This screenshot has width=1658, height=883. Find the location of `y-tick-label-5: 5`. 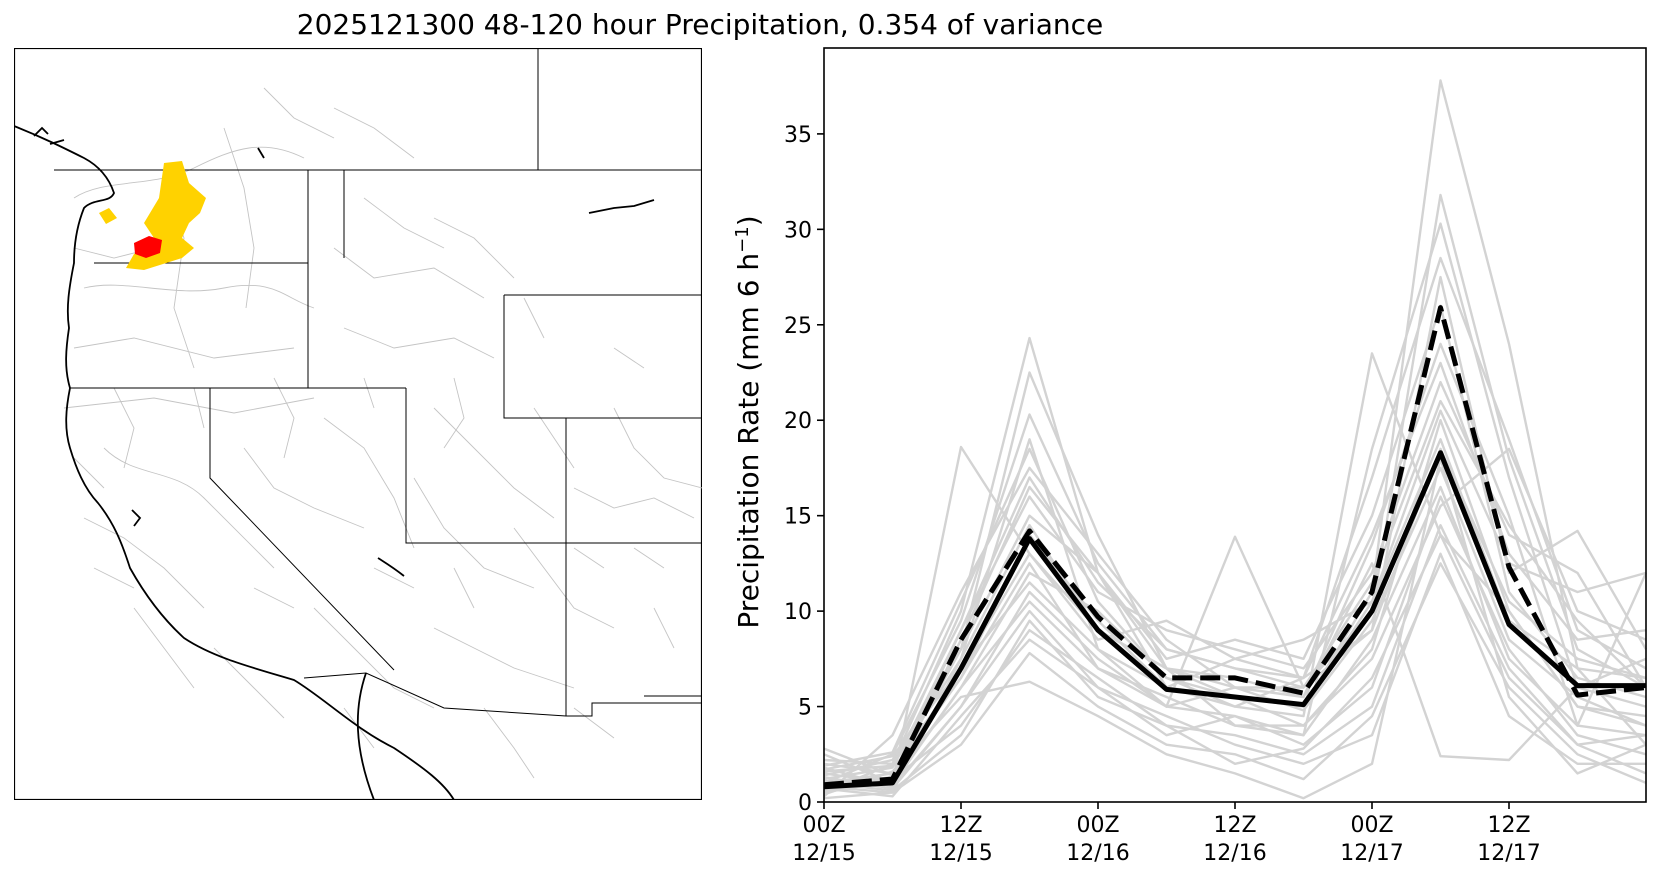

y-tick-label-5: 5 is located at coordinates (805, 708).